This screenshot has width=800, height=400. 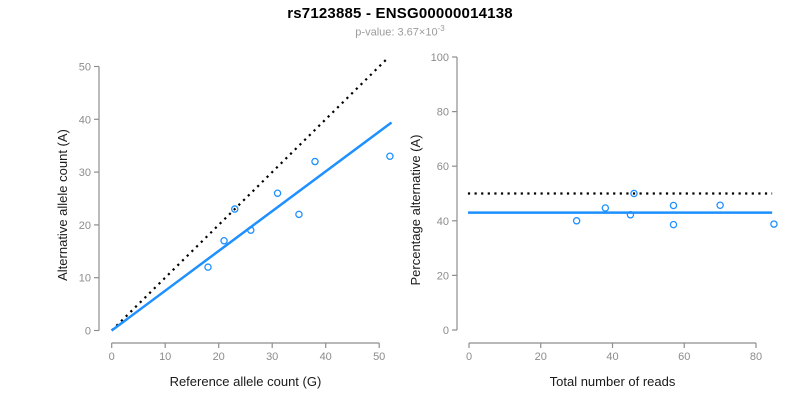 I want to click on pvalue-text: p-value: 3.67×10, so click(x=396, y=32).